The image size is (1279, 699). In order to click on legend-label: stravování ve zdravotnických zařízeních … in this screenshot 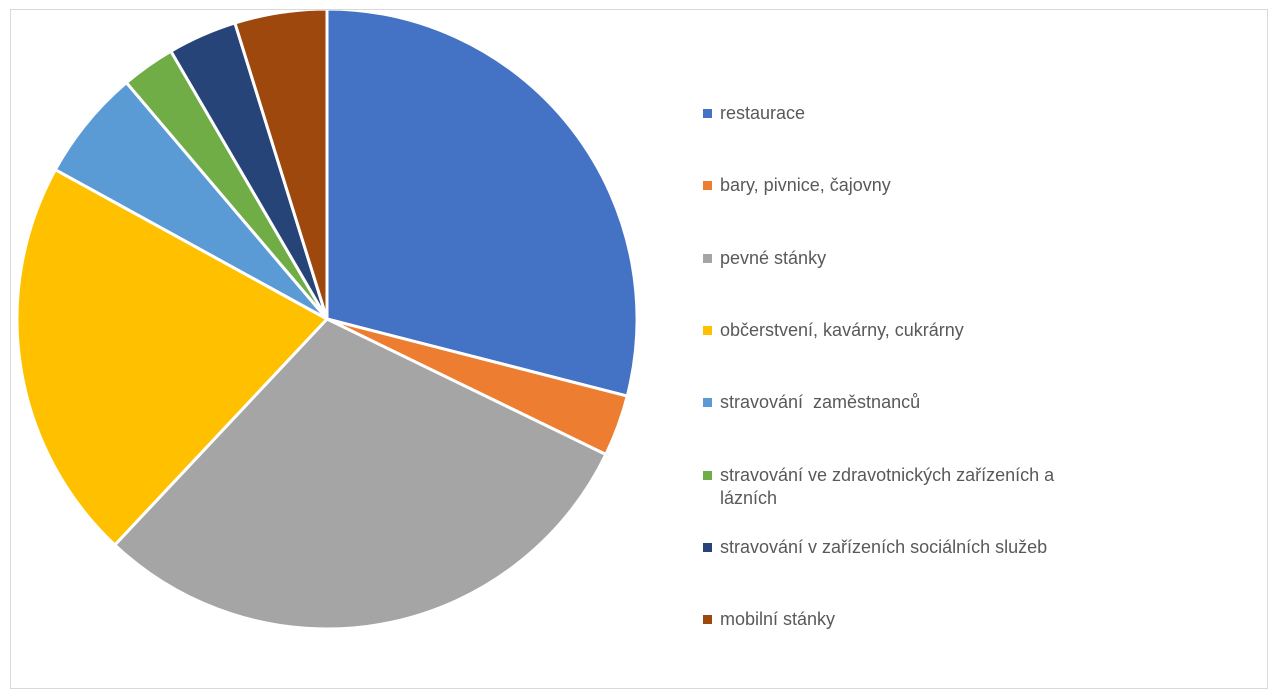, I will do `click(887, 486)`.